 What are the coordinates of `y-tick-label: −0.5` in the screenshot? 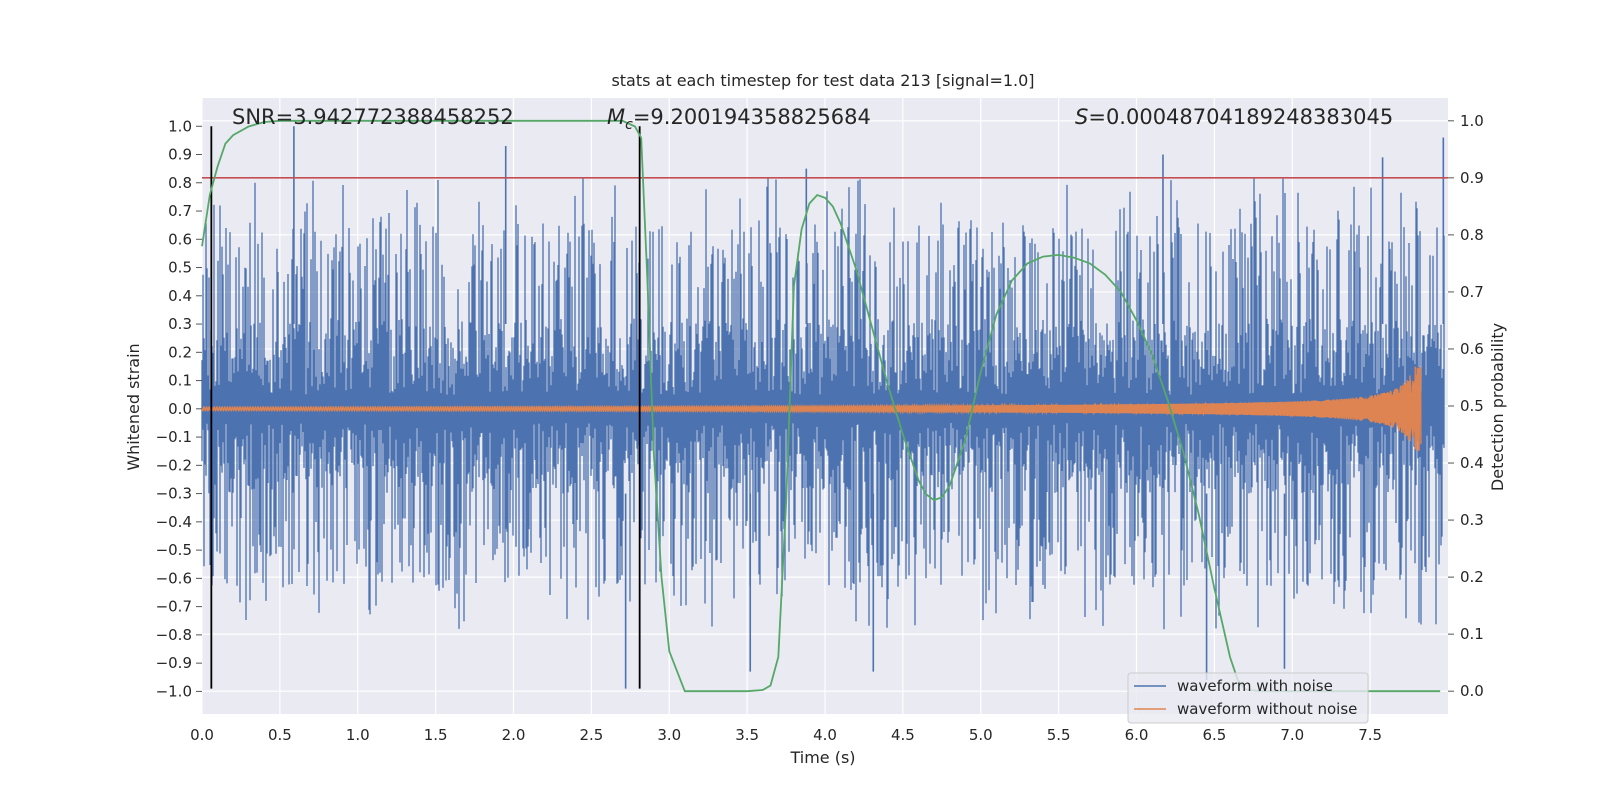 It's located at (174, 550).